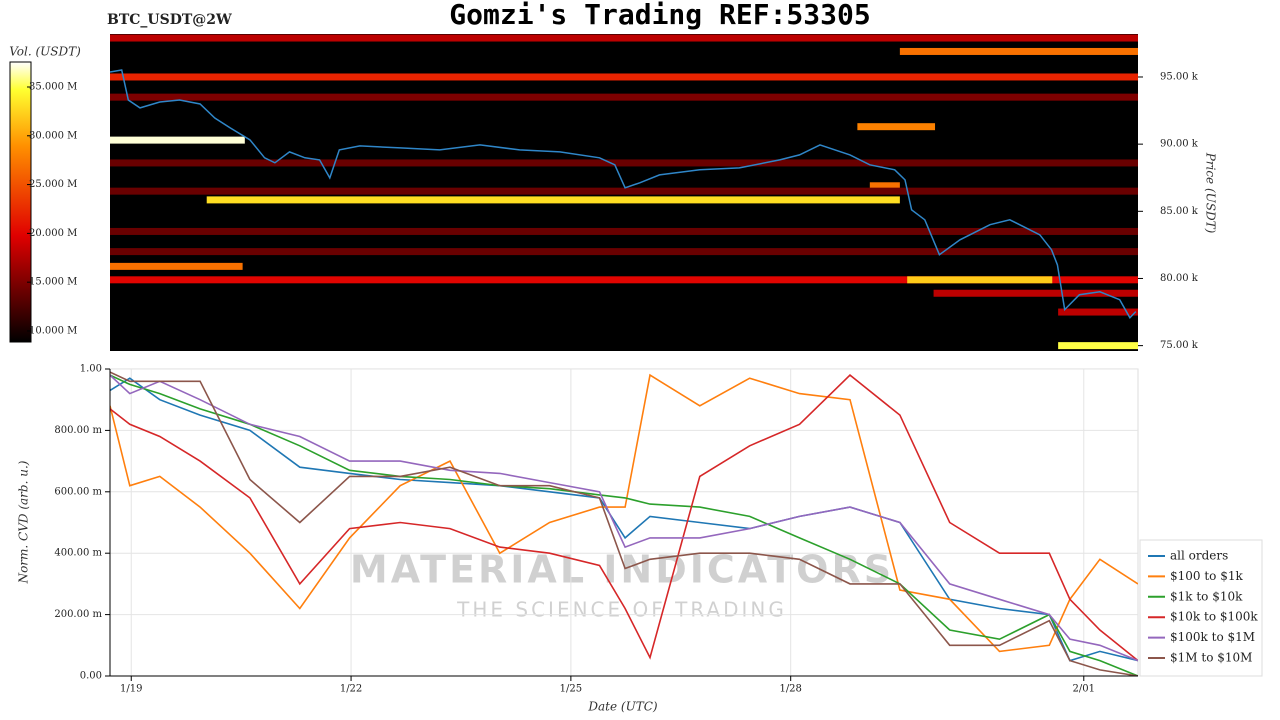  What do you see at coordinates (91, 369) in the screenshot?
I see `y-tick-label: 1.00` at bounding box center [91, 369].